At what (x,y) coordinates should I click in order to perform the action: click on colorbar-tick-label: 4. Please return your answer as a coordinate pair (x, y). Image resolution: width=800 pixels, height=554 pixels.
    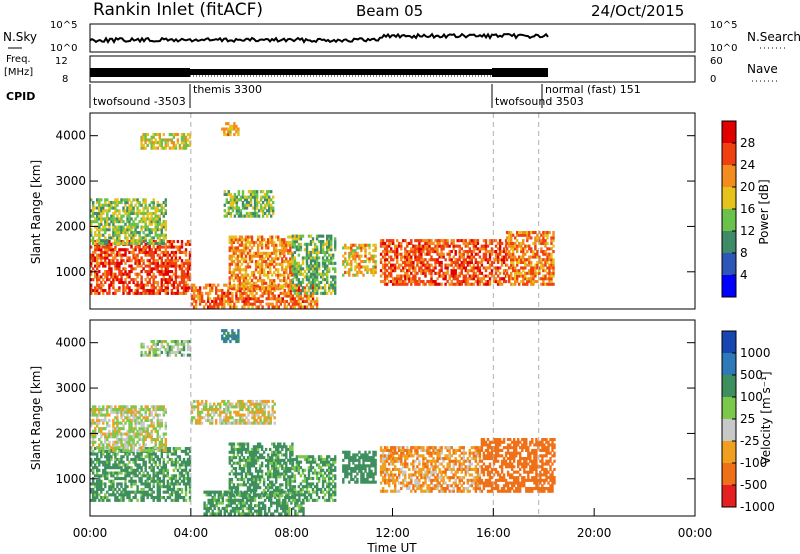
    Looking at the image, I should click on (744, 275).